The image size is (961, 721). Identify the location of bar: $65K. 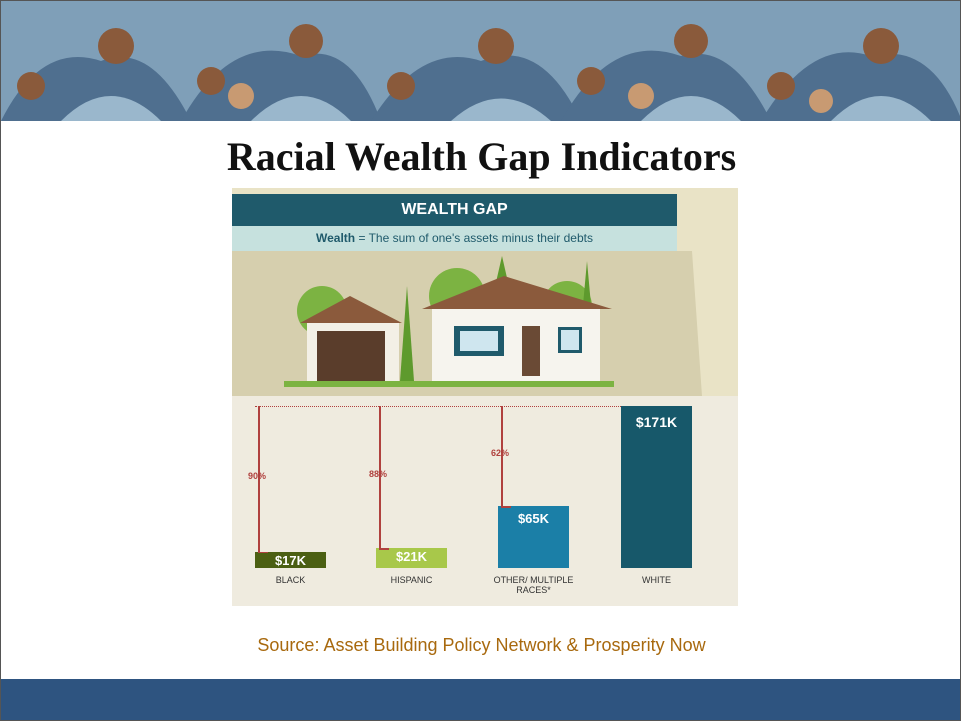
(533, 537).